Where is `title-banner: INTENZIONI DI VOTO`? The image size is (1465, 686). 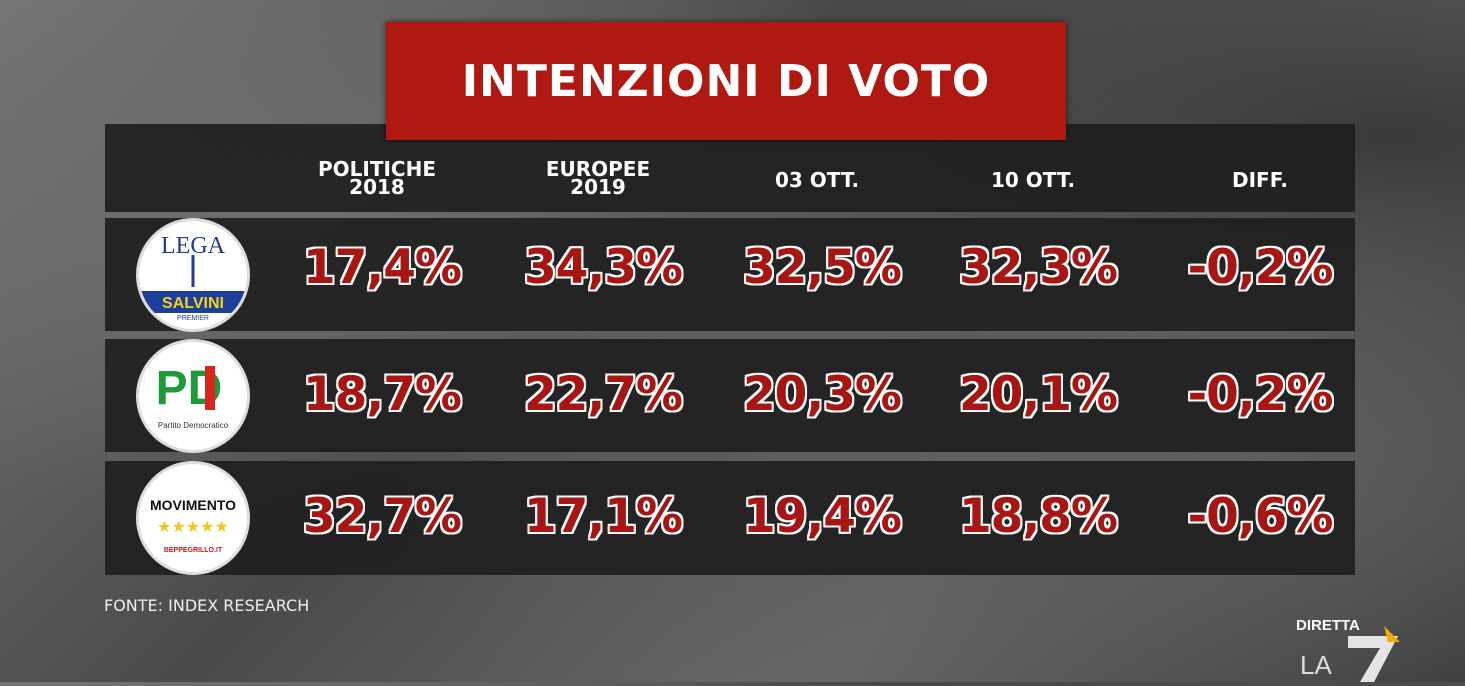 title-banner: INTENZIONI DI VOTO is located at coordinates (726, 81).